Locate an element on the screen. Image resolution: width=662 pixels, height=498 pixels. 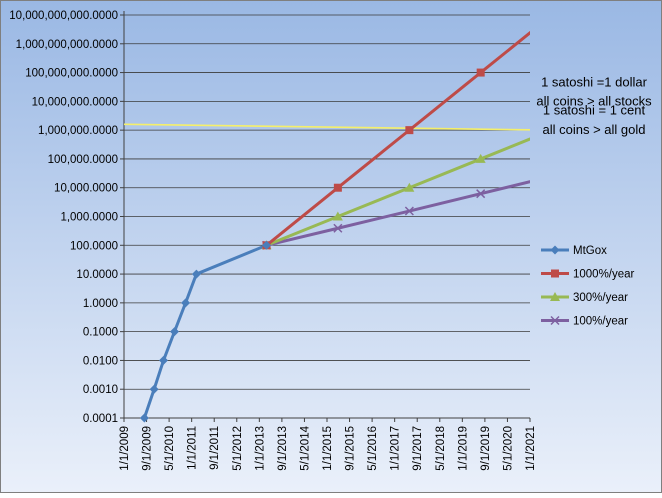
y-tick-label: 100,000,000.0000 is located at coordinates (71, 74).